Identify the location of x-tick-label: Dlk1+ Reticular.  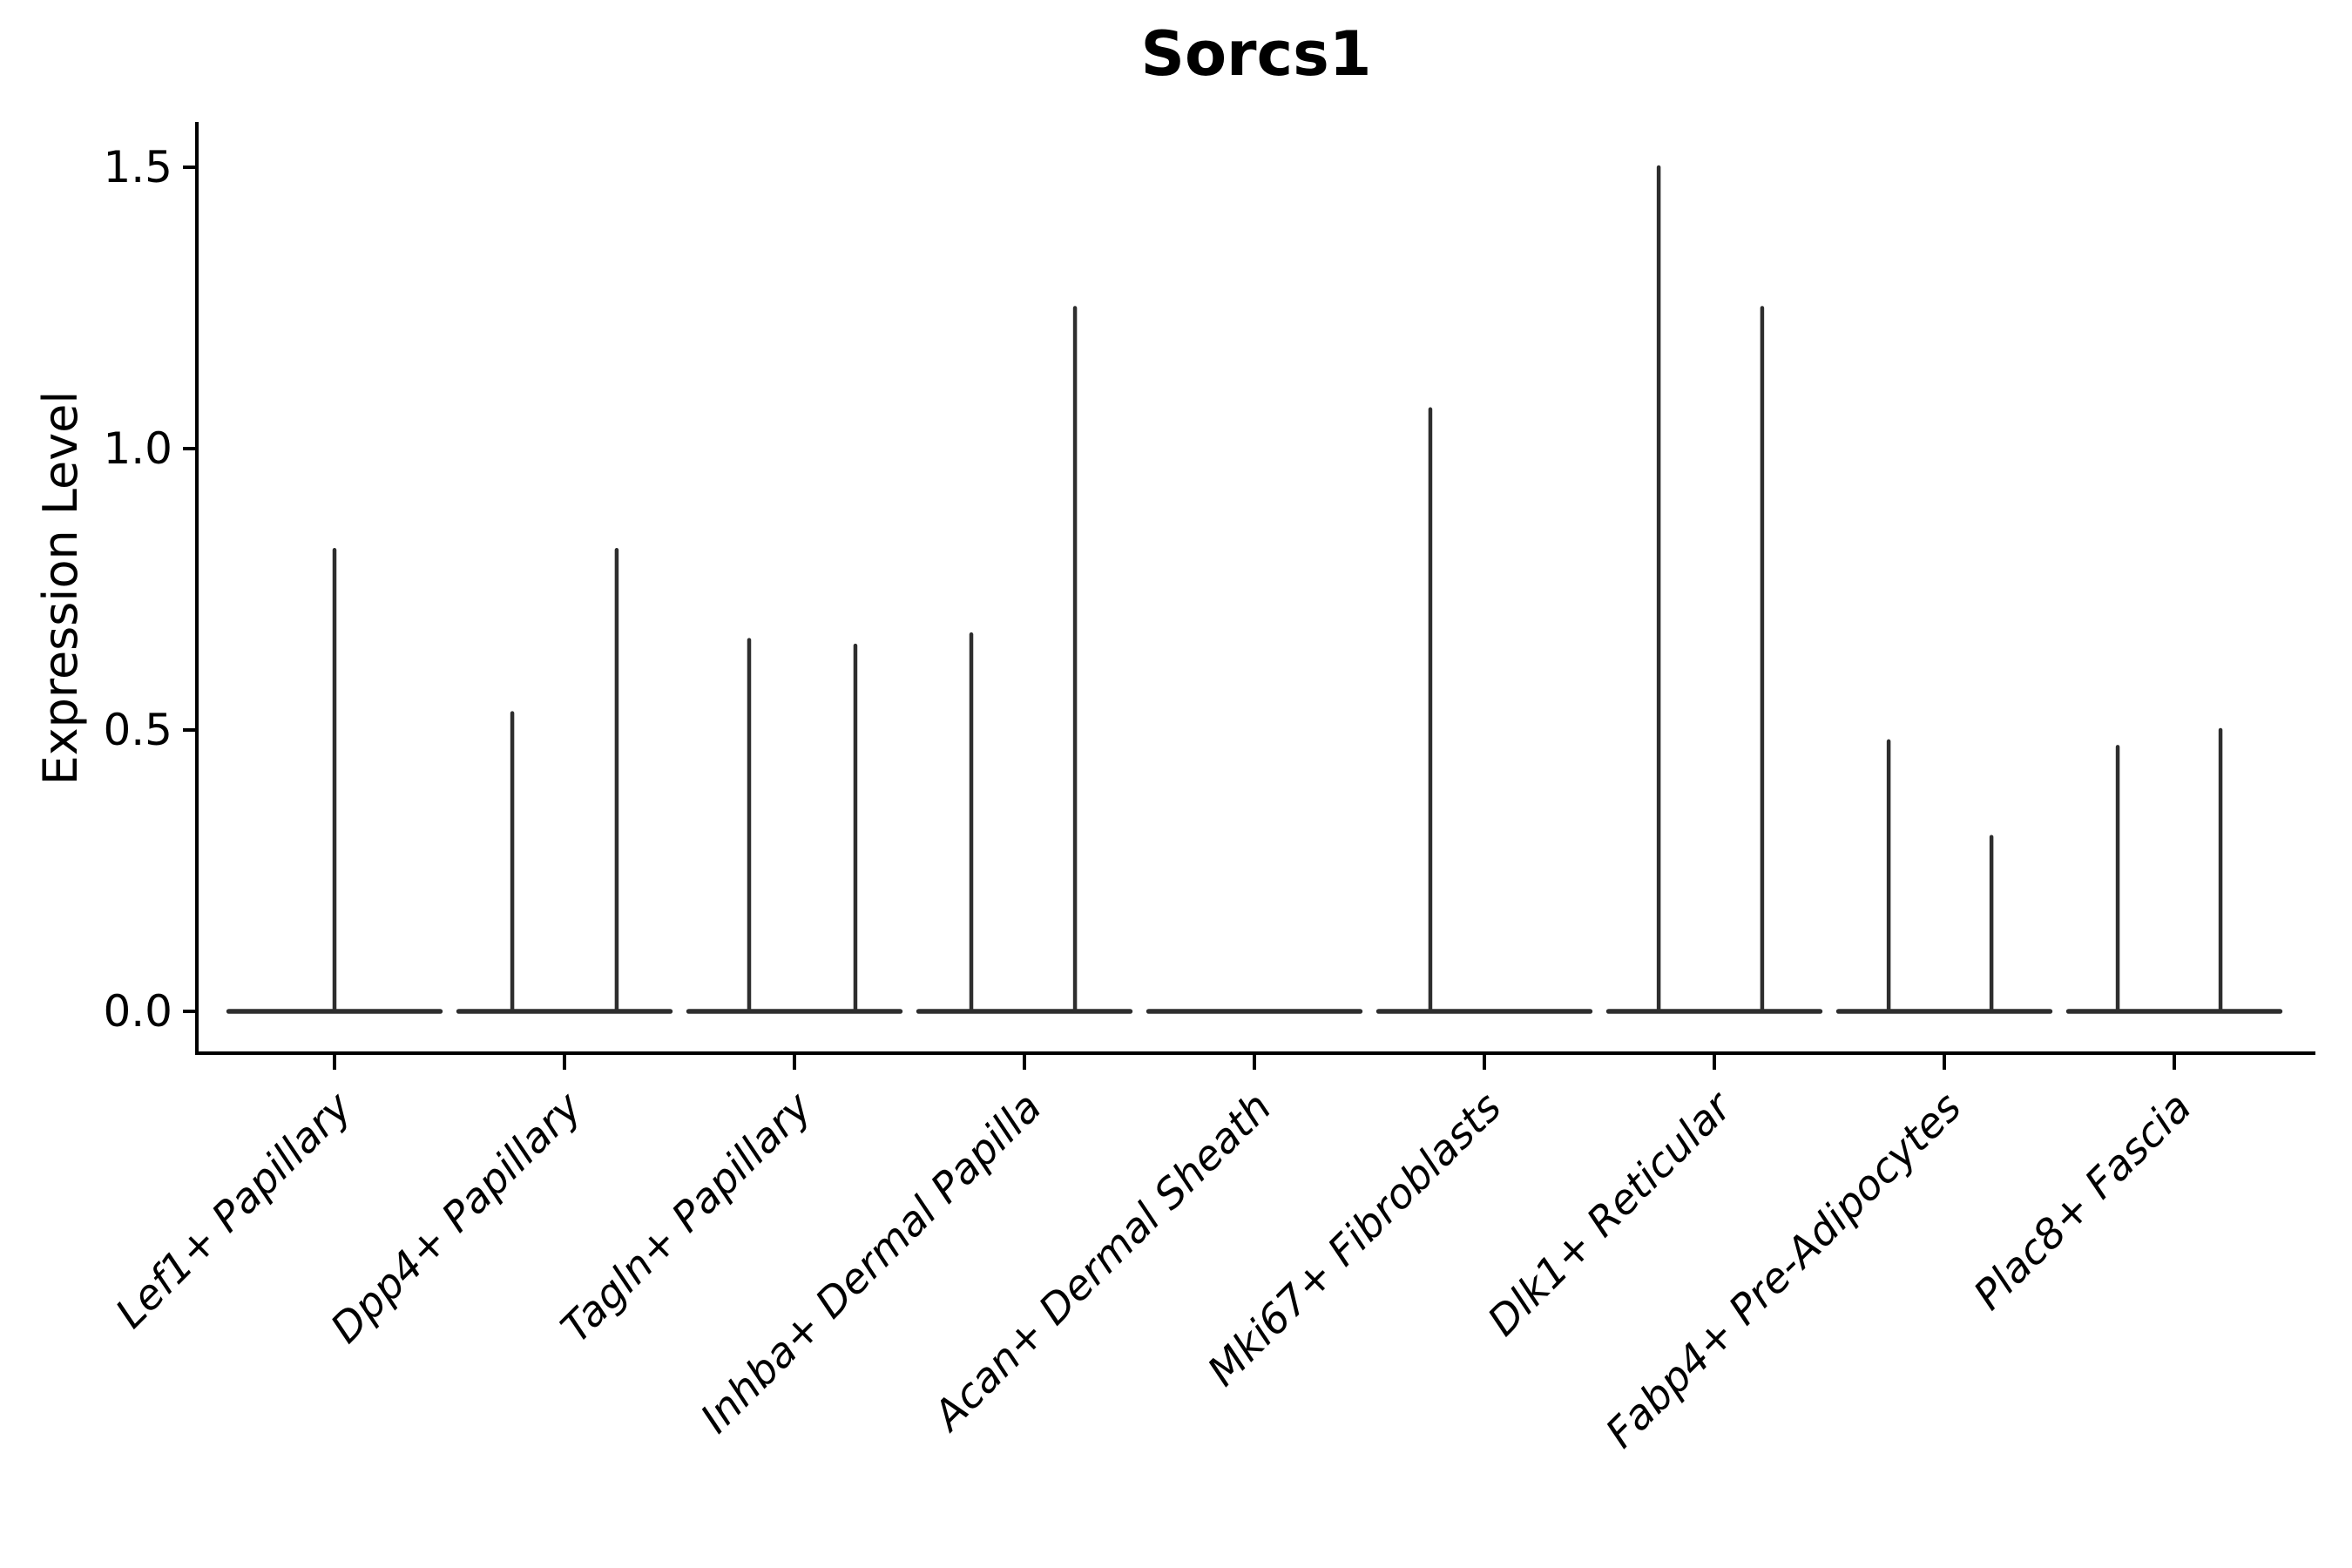
(1611, 1214).